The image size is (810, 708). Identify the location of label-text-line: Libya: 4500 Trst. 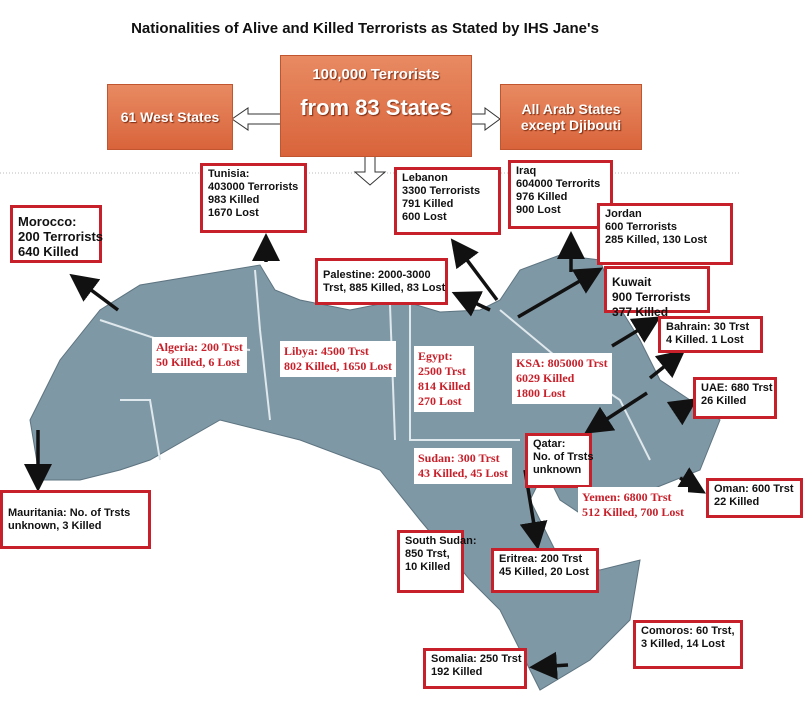
(326, 351).